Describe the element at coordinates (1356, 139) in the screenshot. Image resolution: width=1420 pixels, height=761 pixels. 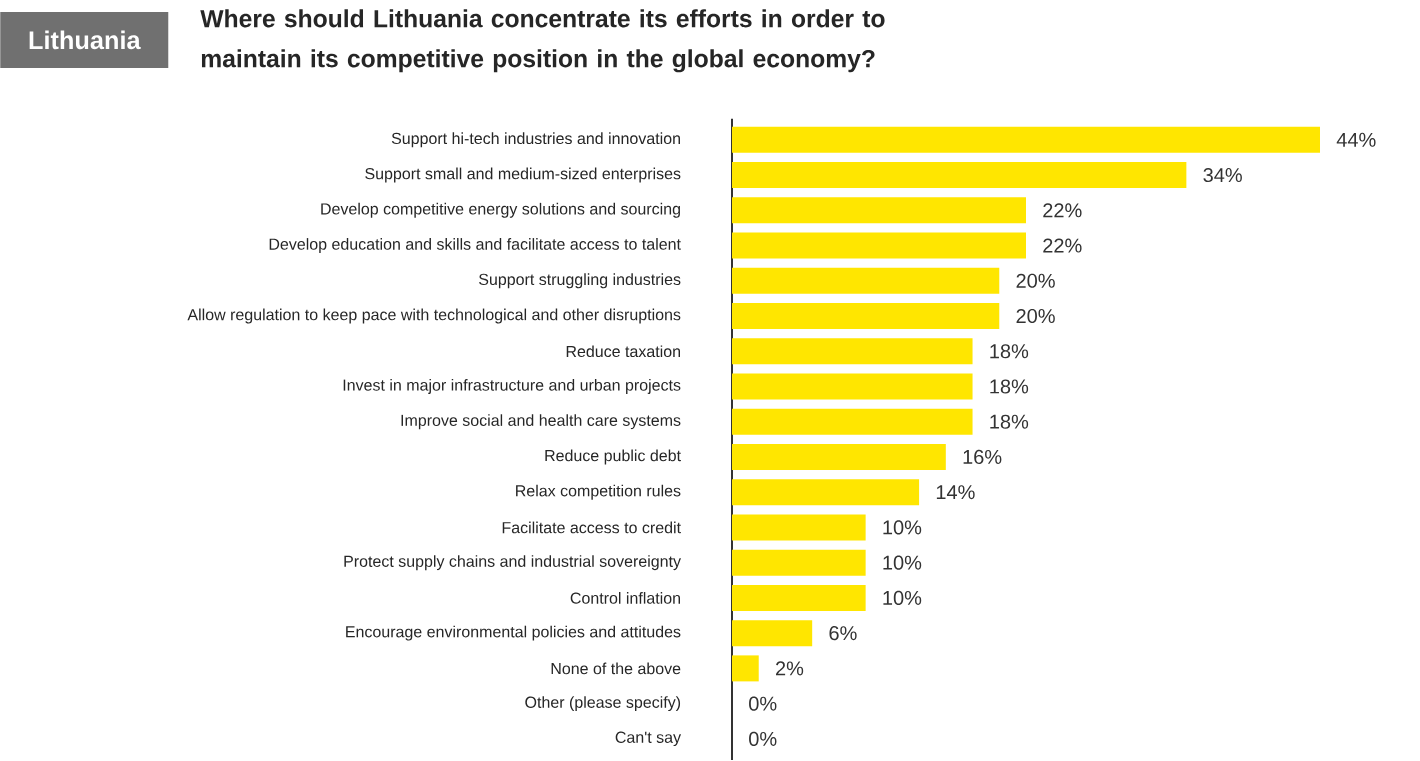
I see `data-label: 44%` at that location.